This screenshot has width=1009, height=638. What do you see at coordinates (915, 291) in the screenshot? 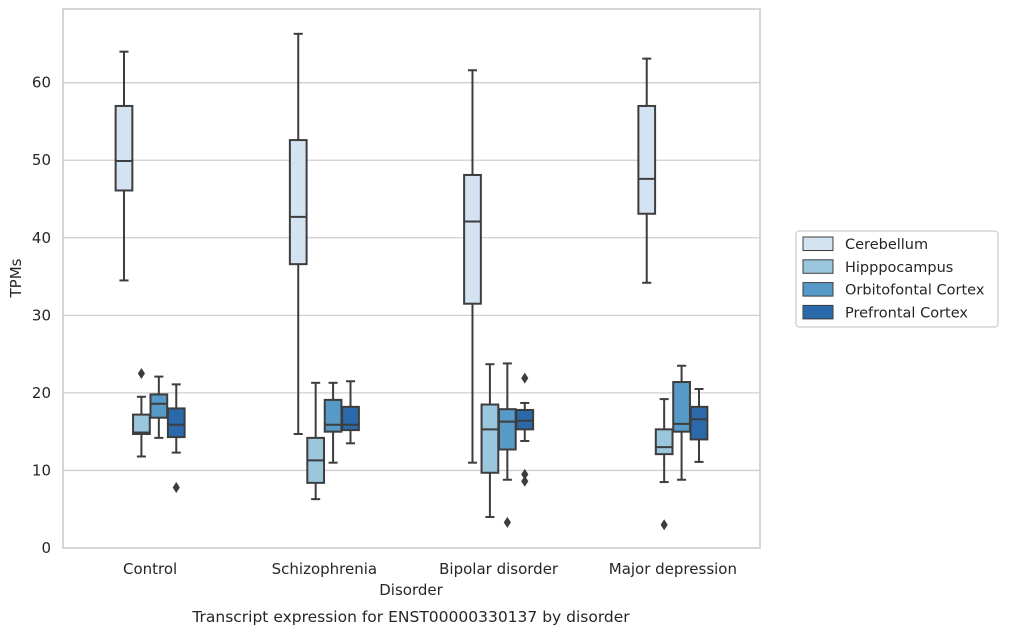
I see `legend-label: Orbitofontal Cortex` at bounding box center [915, 291].